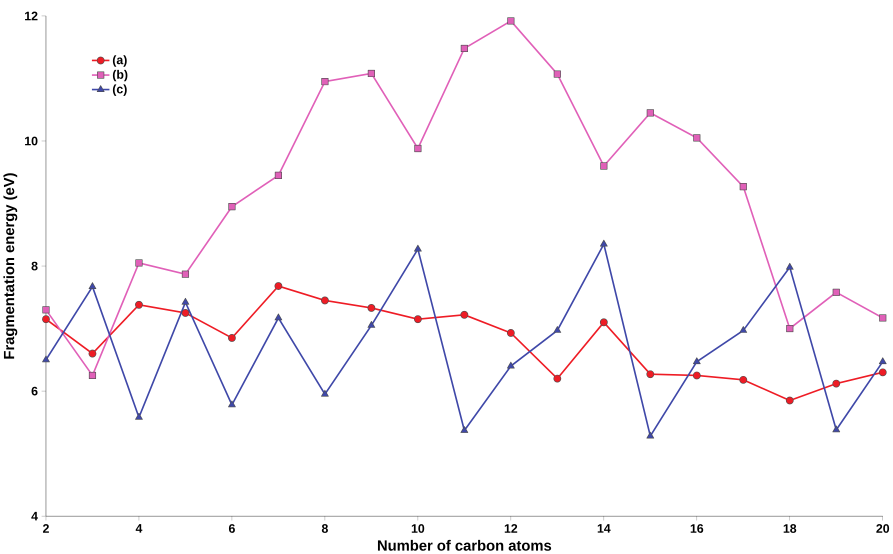  I want to click on x-tick-label: 14, so click(604, 528).